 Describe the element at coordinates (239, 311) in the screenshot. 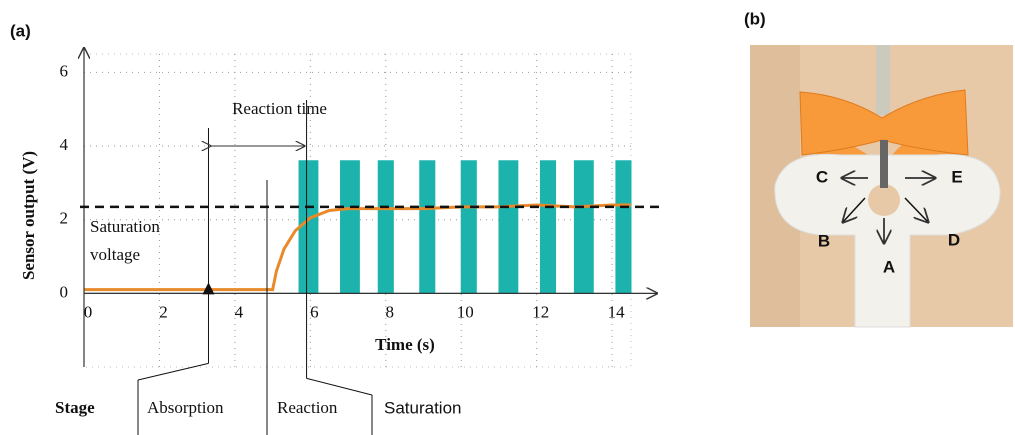

I see `x-tick-label: 4` at that location.